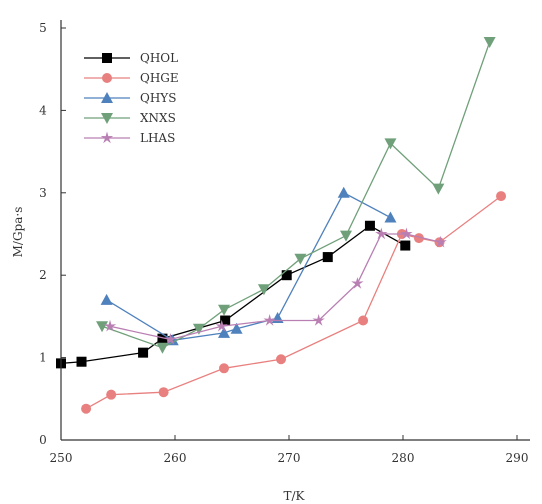 The image size is (542, 504). I want to click on x-tick-label: 270, so click(289, 458).